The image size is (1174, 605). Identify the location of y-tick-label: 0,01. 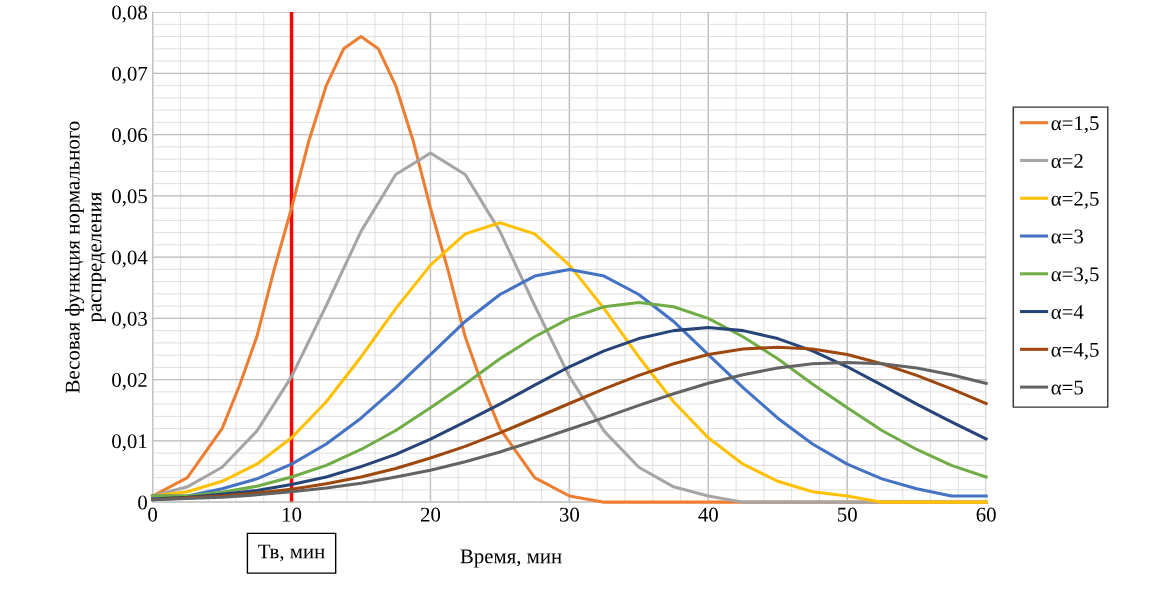
(129, 443).